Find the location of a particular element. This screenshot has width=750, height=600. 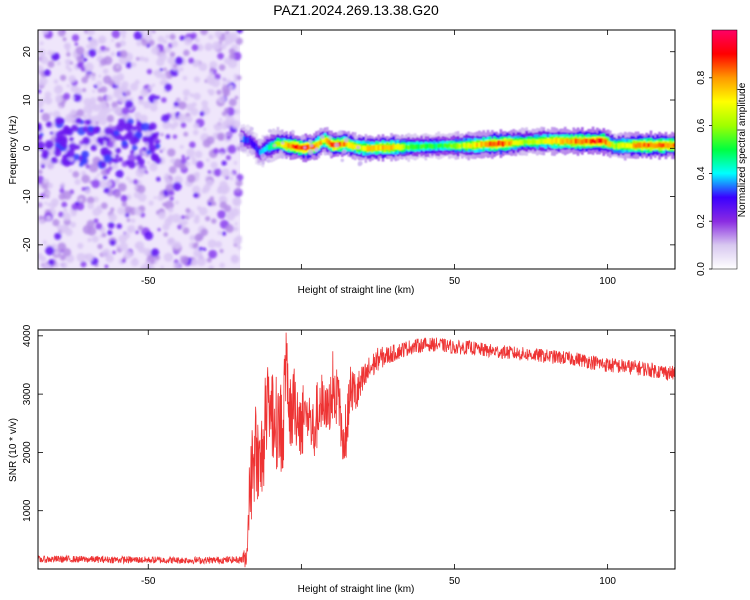

spectrogram-y-axis-label: Frequency (Hz) is located at coordinates (13, 150).